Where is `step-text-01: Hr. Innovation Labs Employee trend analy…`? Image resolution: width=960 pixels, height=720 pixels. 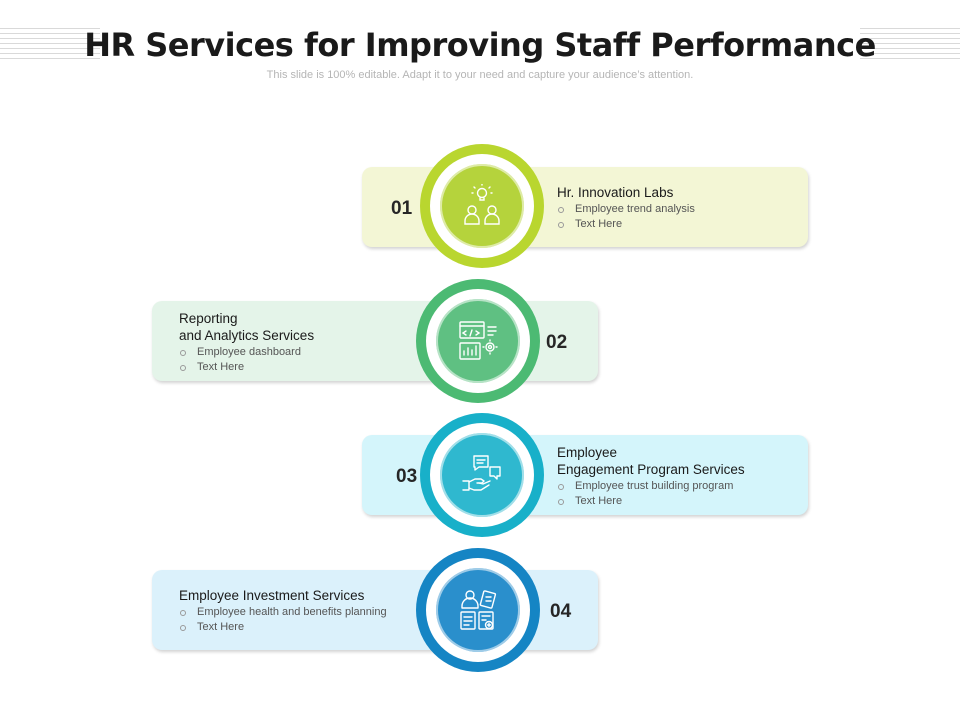 step-text-01: Hr. Innovation Labs Employee trend analy… is located at coordinates (677, 208).